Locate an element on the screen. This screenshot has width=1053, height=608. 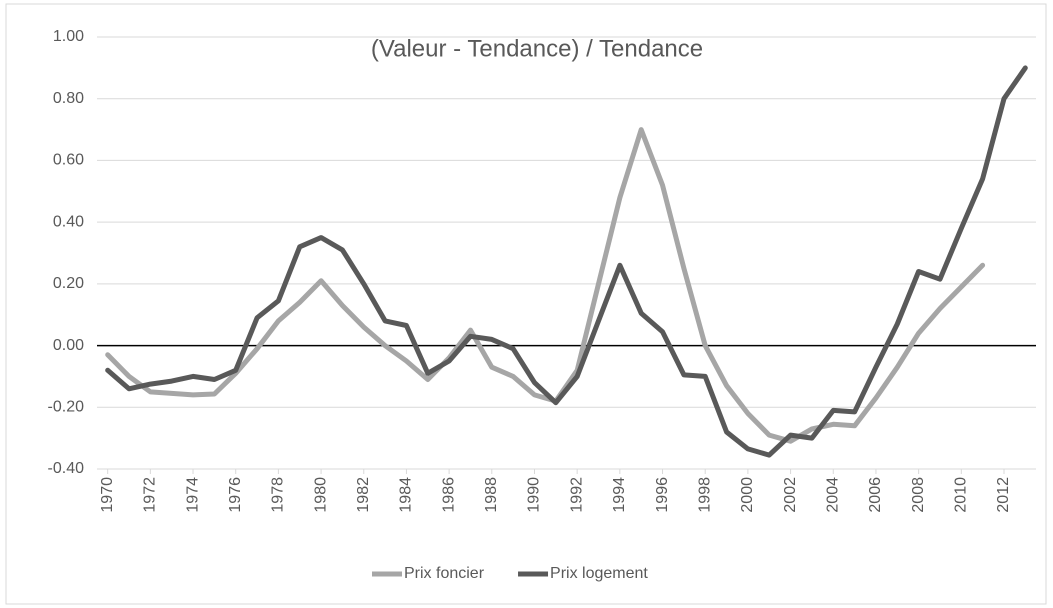
x-tick-label: 1990 is located at coordinates (534, 495).